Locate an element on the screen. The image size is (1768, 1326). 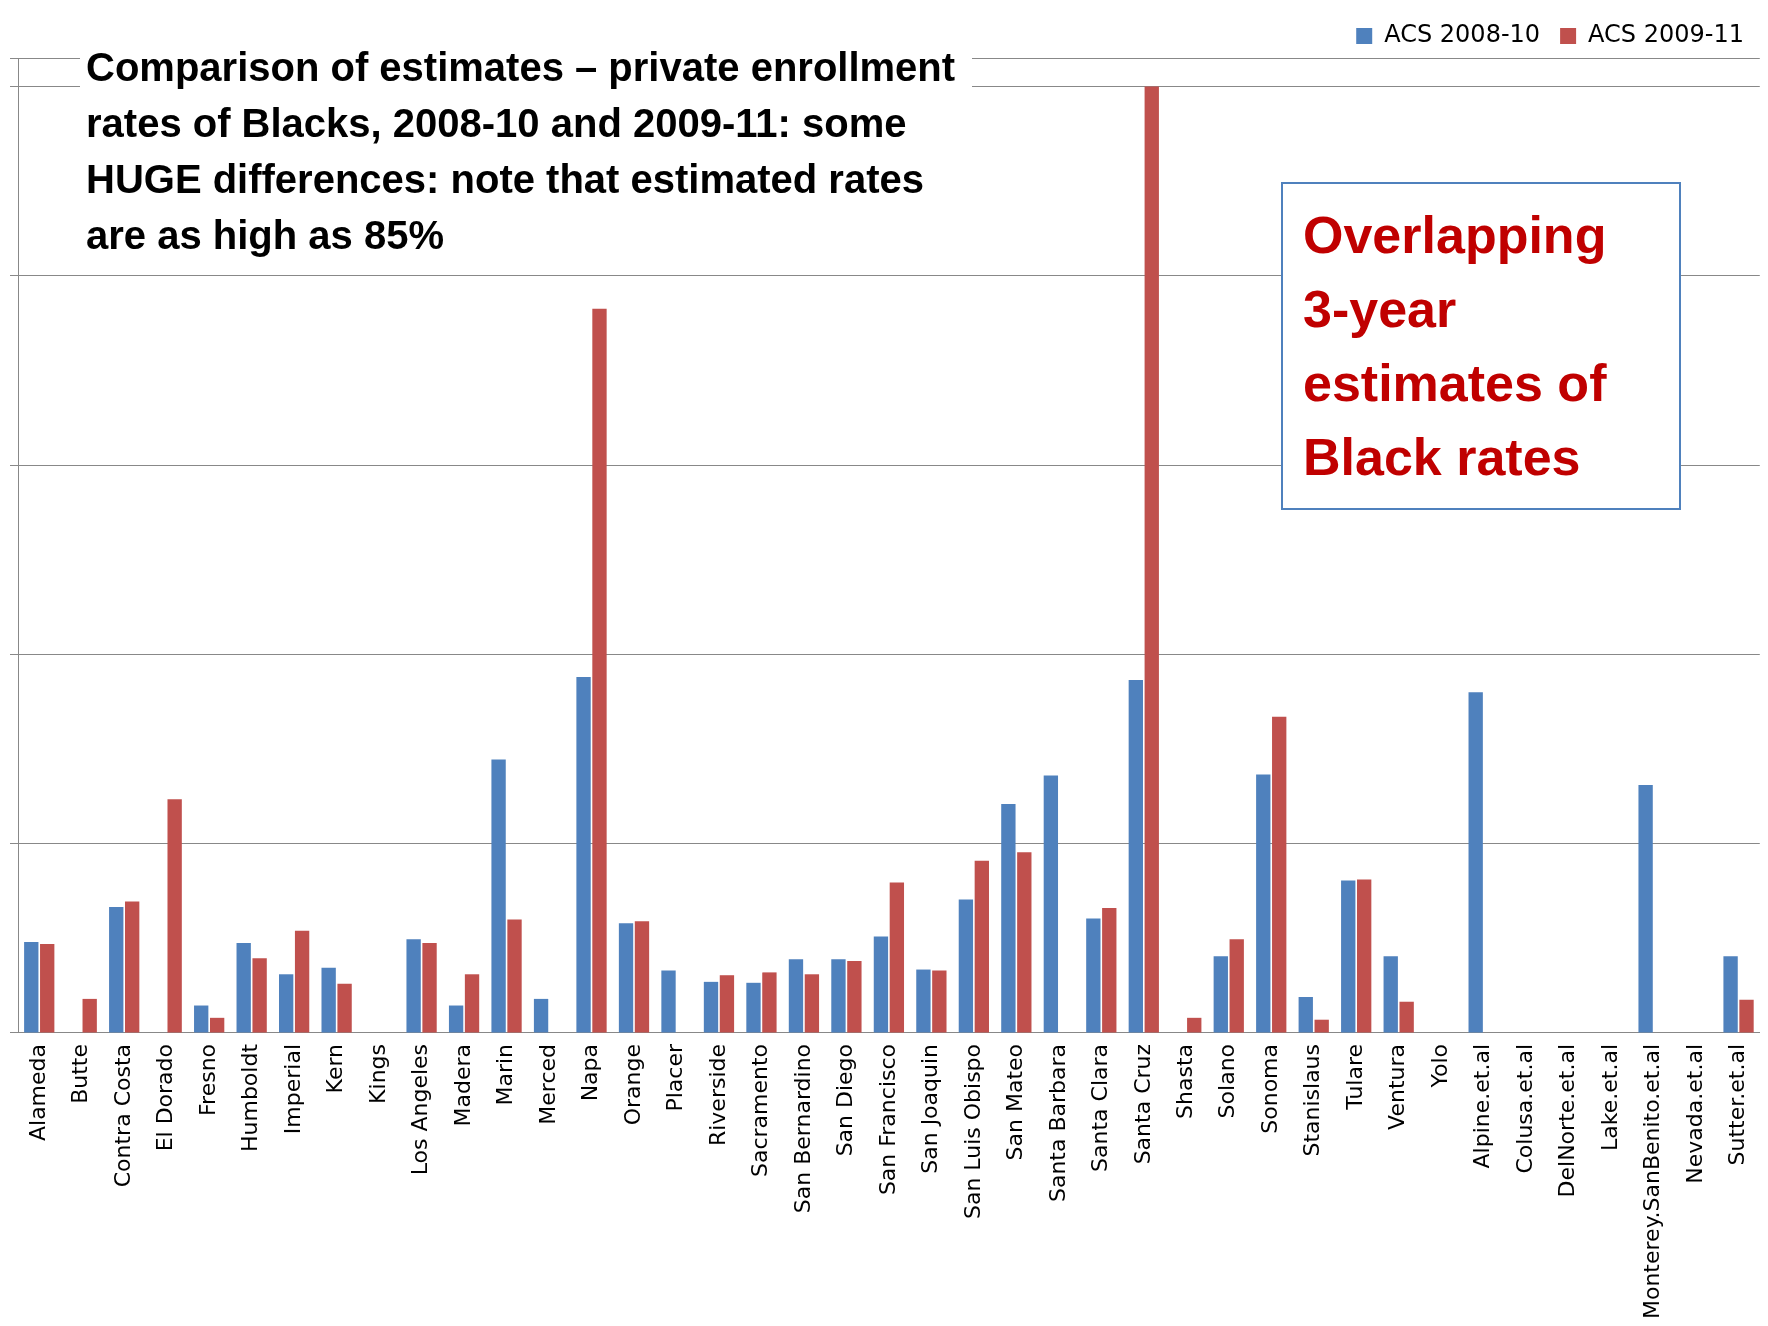
x-tick-label: Alameda is located at coordinates (37, 1092).